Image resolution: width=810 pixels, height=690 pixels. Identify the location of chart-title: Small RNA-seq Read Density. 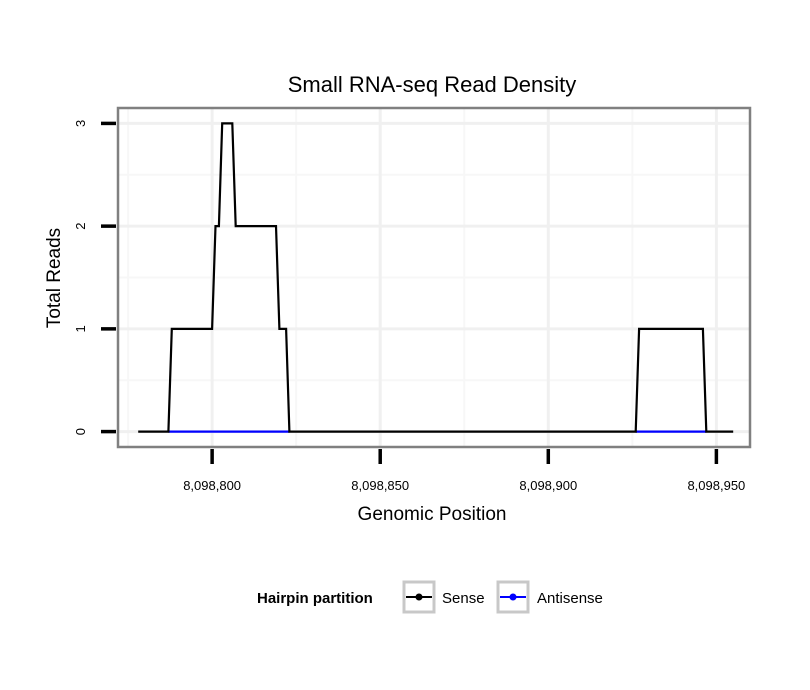
(432, 84).